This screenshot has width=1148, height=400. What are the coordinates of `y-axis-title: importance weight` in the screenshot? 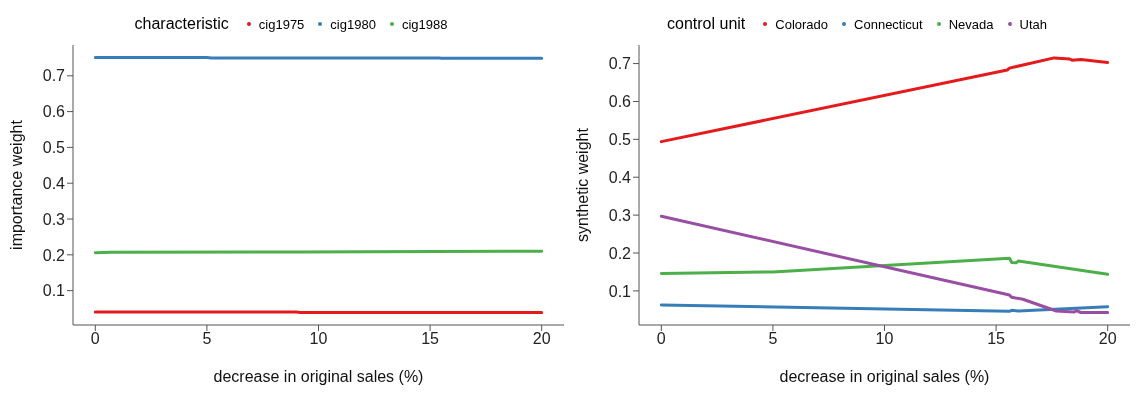 It's located at (16, 184).